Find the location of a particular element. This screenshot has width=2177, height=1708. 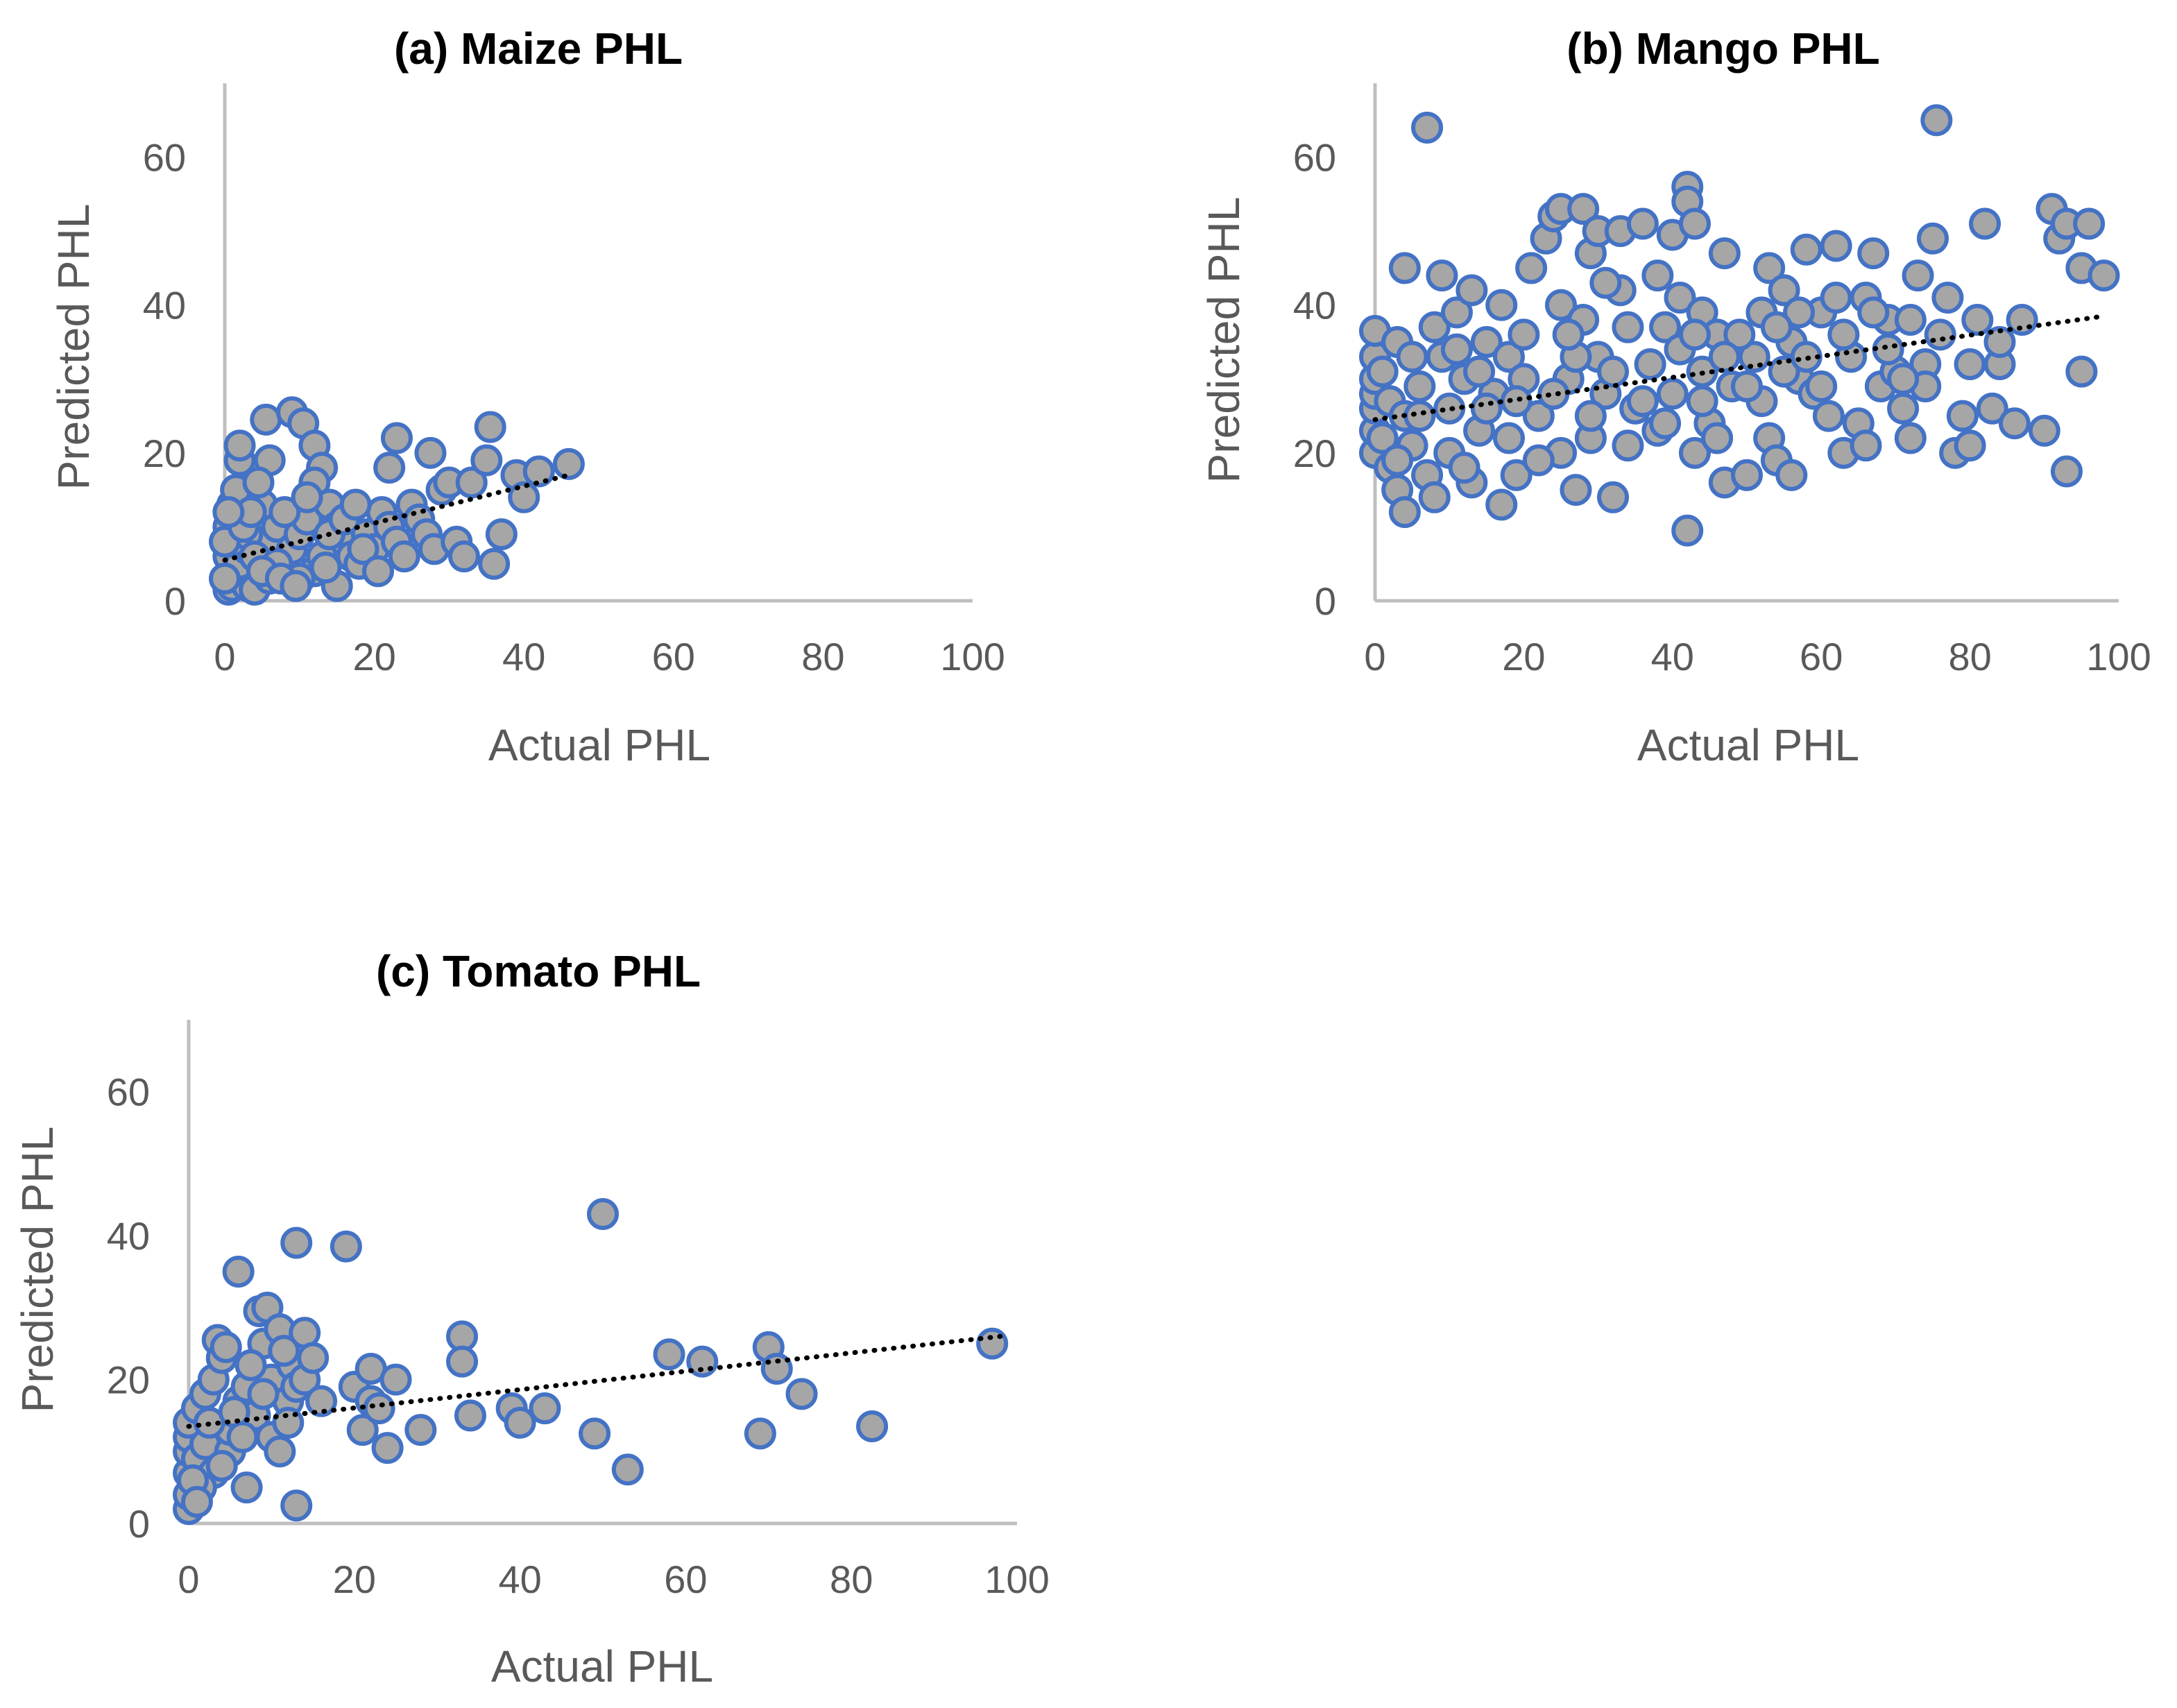

x-tick-label: 80 is located at coordinates (851, 1579).